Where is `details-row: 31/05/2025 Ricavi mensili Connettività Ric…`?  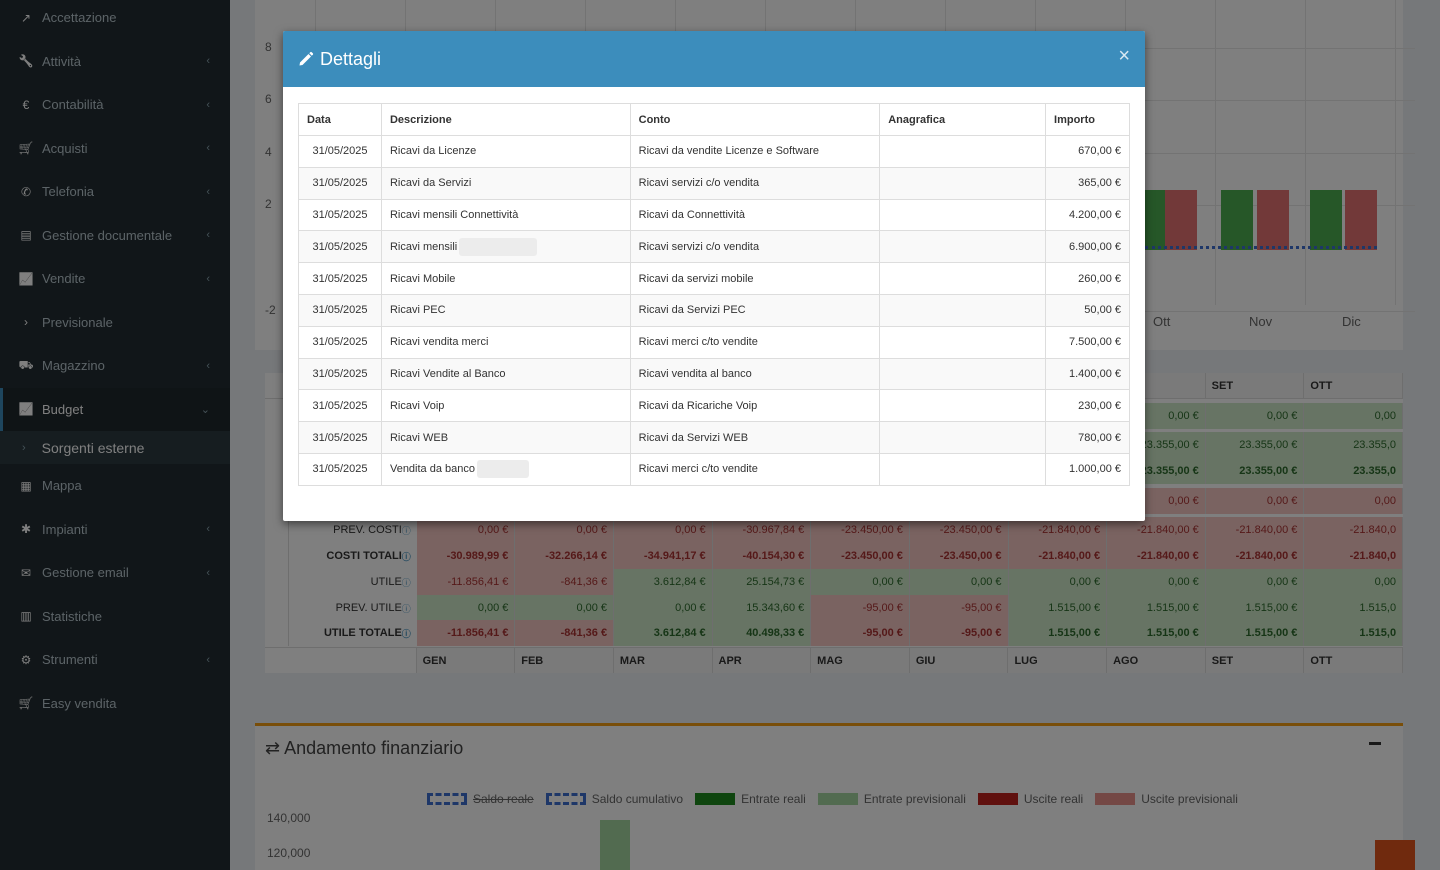
details-row: 31/05/2025 Ricavi mensili Connettività Ric… is located at coordinates (714, 215).